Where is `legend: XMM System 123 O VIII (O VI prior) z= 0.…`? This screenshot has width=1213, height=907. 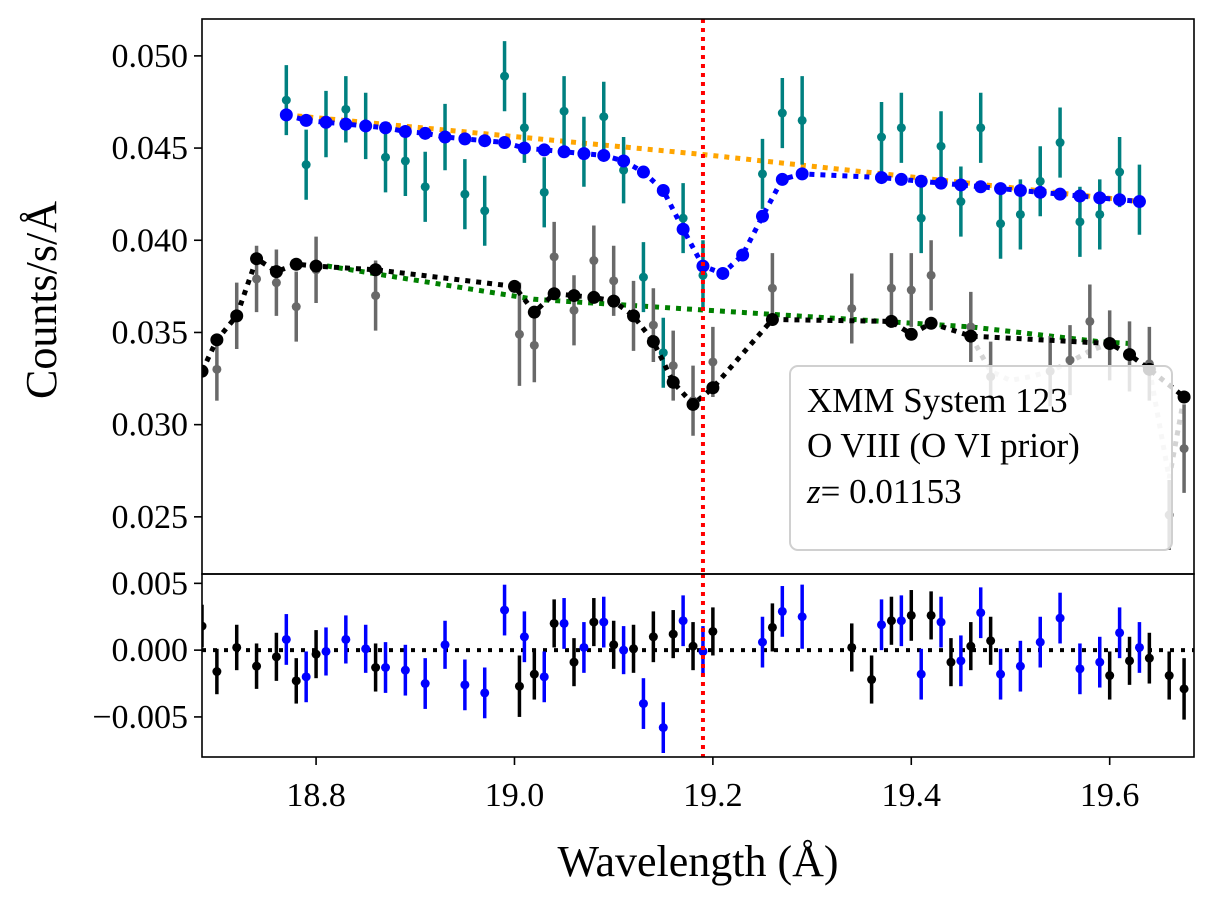
legend: XMM System 123 O VIII (O VI prior) z= 0.… is located at coordinates (981, 458).